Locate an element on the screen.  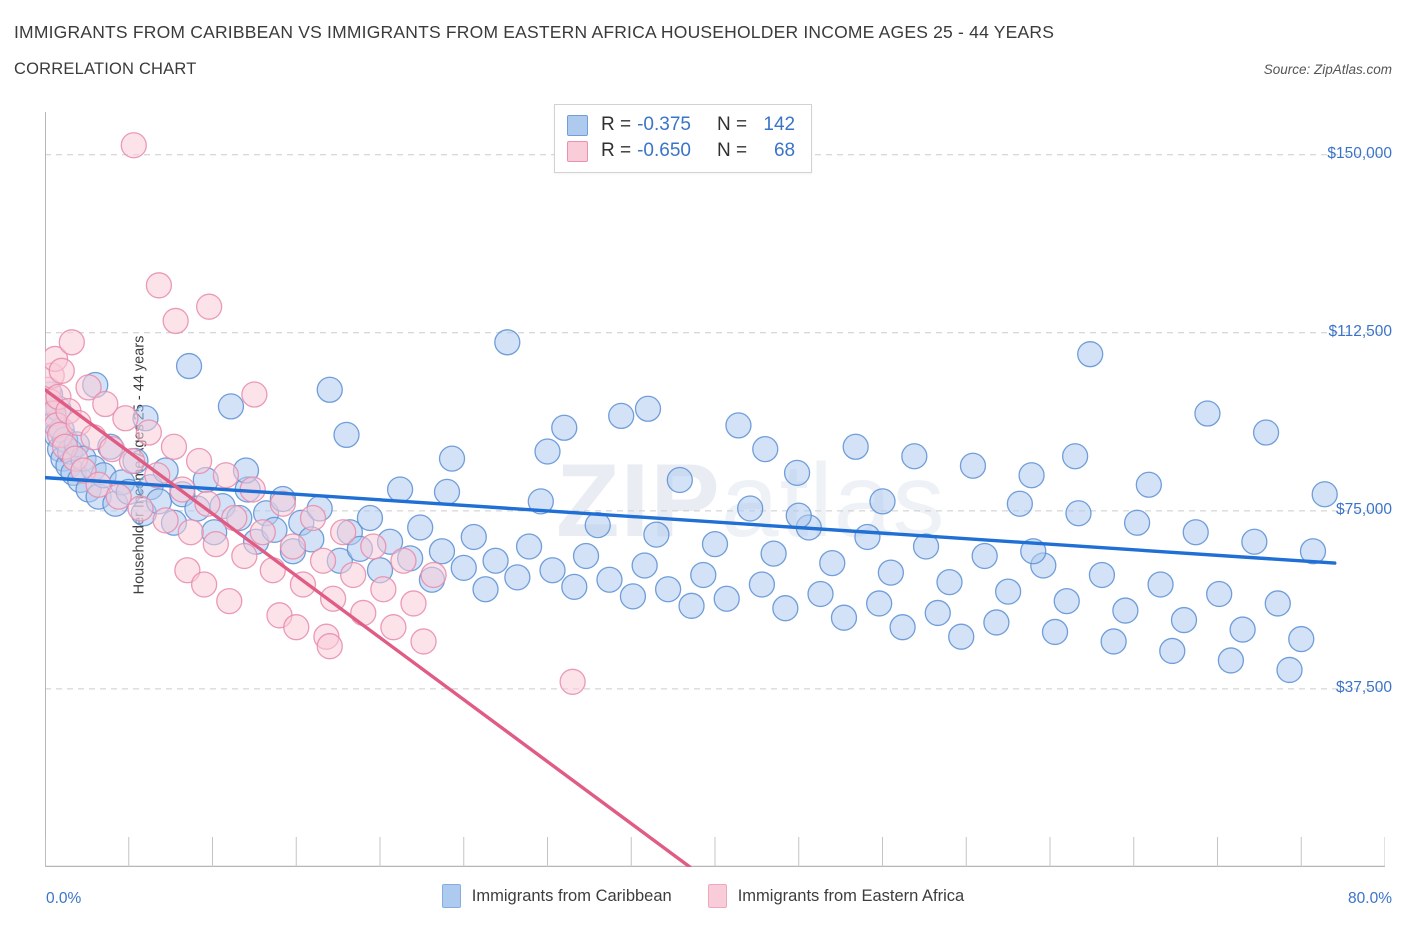
y-axis-tick-label: $75,000 is located at coordinates (1363, 509).